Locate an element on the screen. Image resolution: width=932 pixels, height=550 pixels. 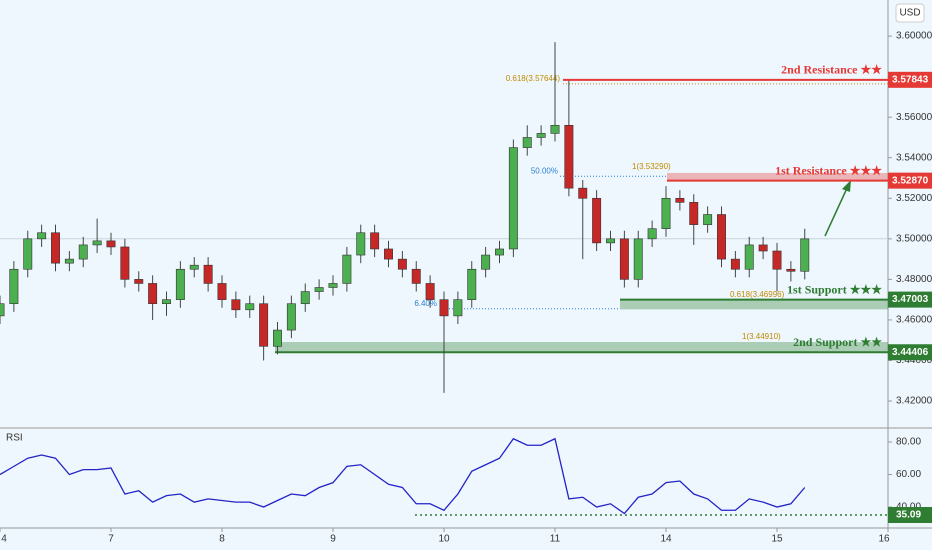
price-box-label: 3.47003 is located at coordinates (910, 299).